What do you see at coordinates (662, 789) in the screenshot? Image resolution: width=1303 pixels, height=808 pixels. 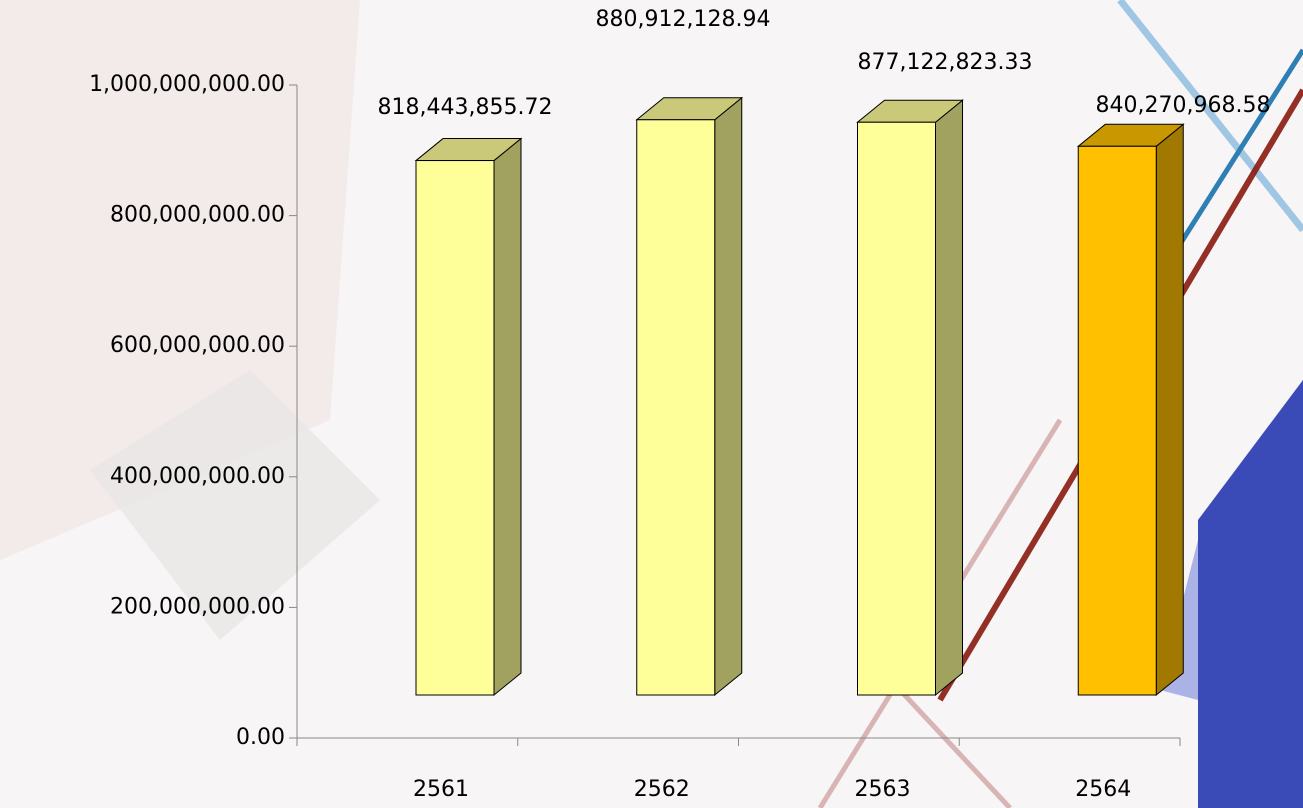 I see `x-tick-label: 2562` at bounding box center [662, 789].